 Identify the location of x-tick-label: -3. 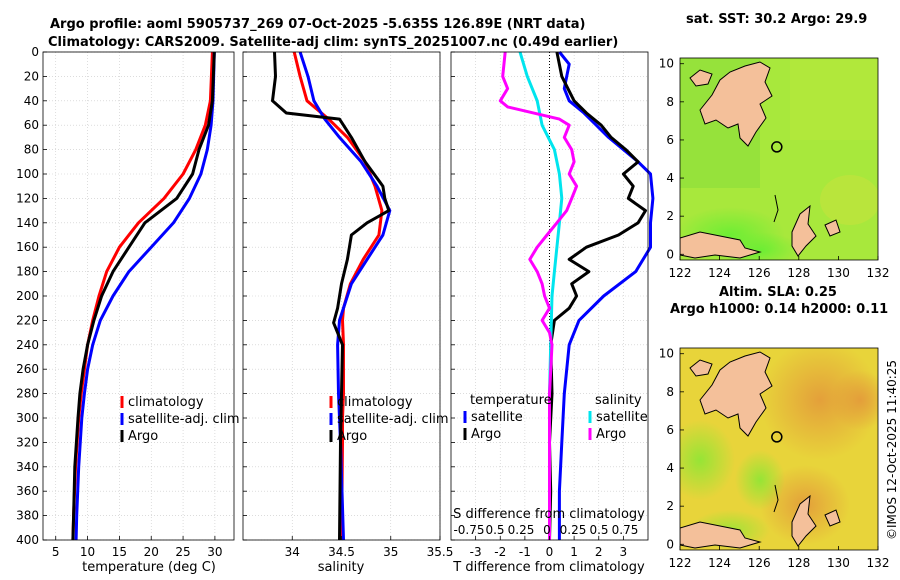
(476, 552).